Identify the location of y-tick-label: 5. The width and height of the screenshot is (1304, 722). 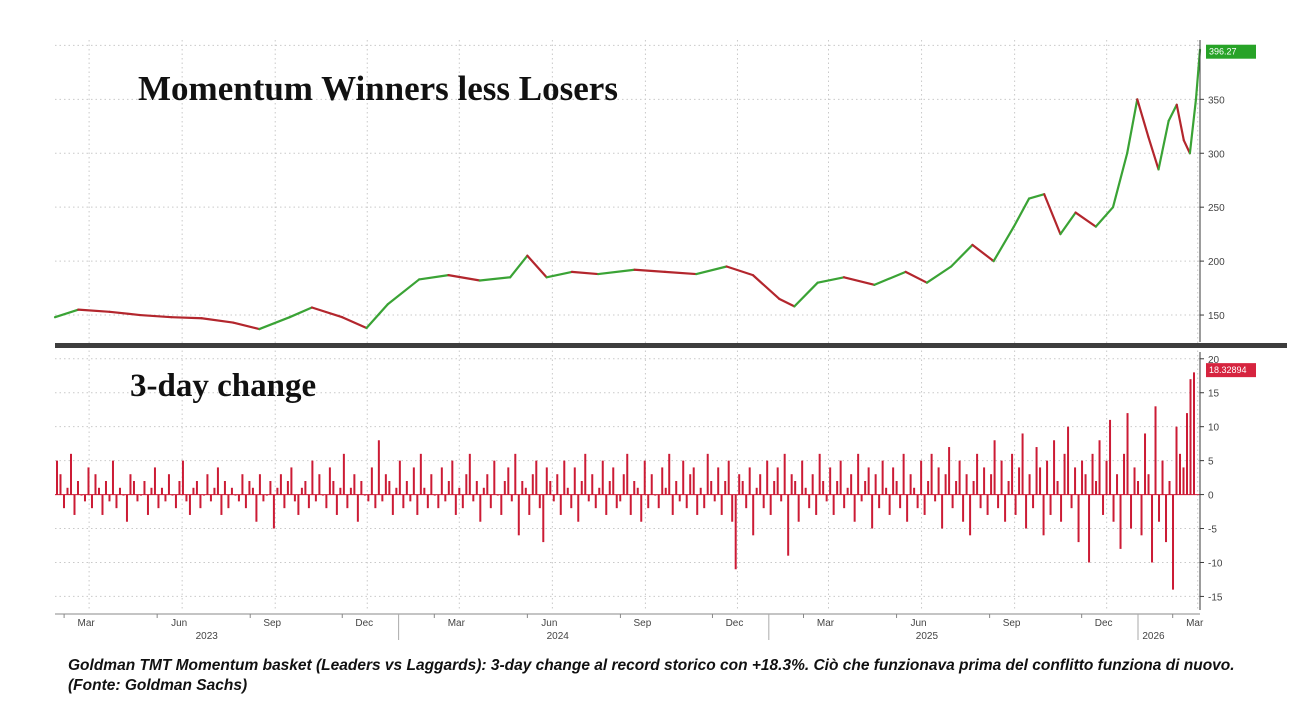
(1211, 462).